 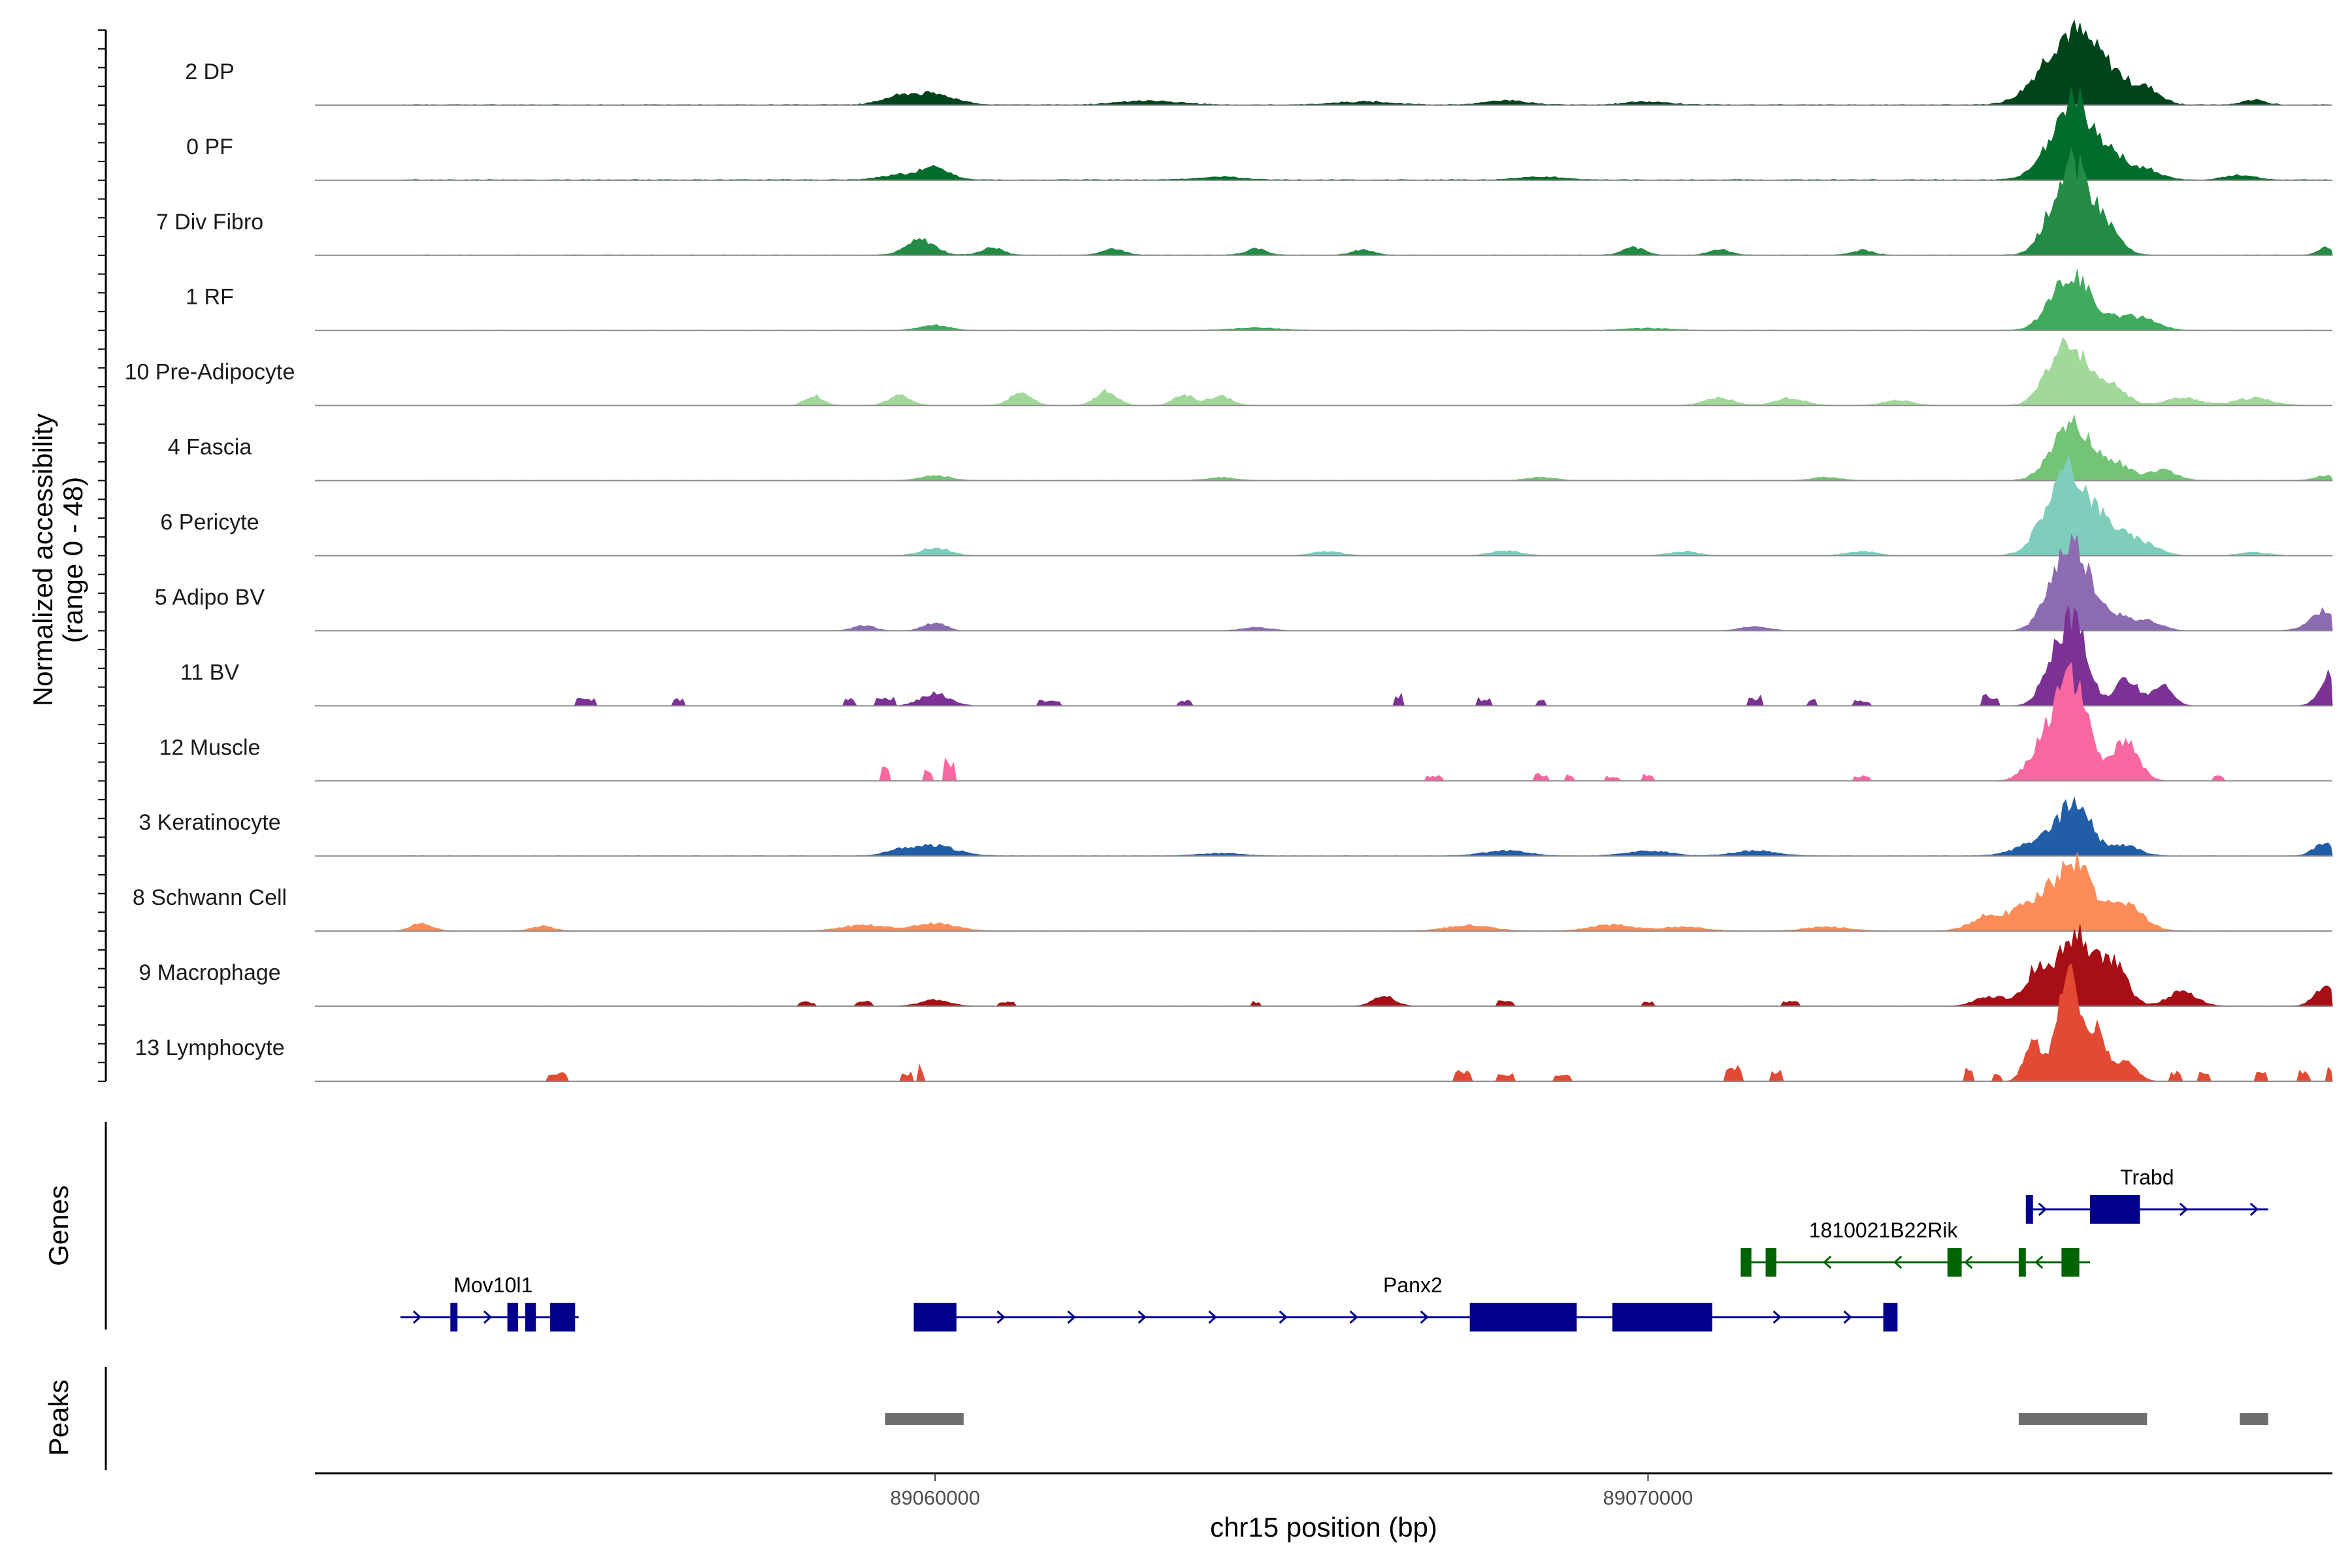 I want to click on track-1-rf: 1 RF, so click(x=1259, y=300).